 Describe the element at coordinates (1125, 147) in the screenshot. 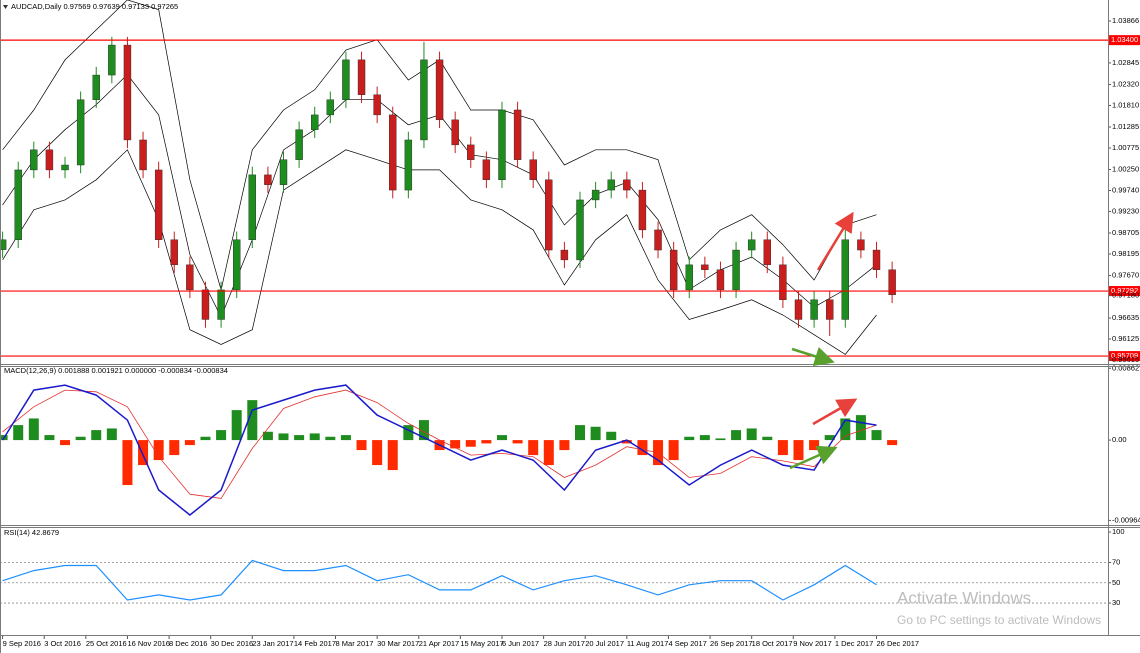

I see `y-tick-label: 1.00775` at that location.